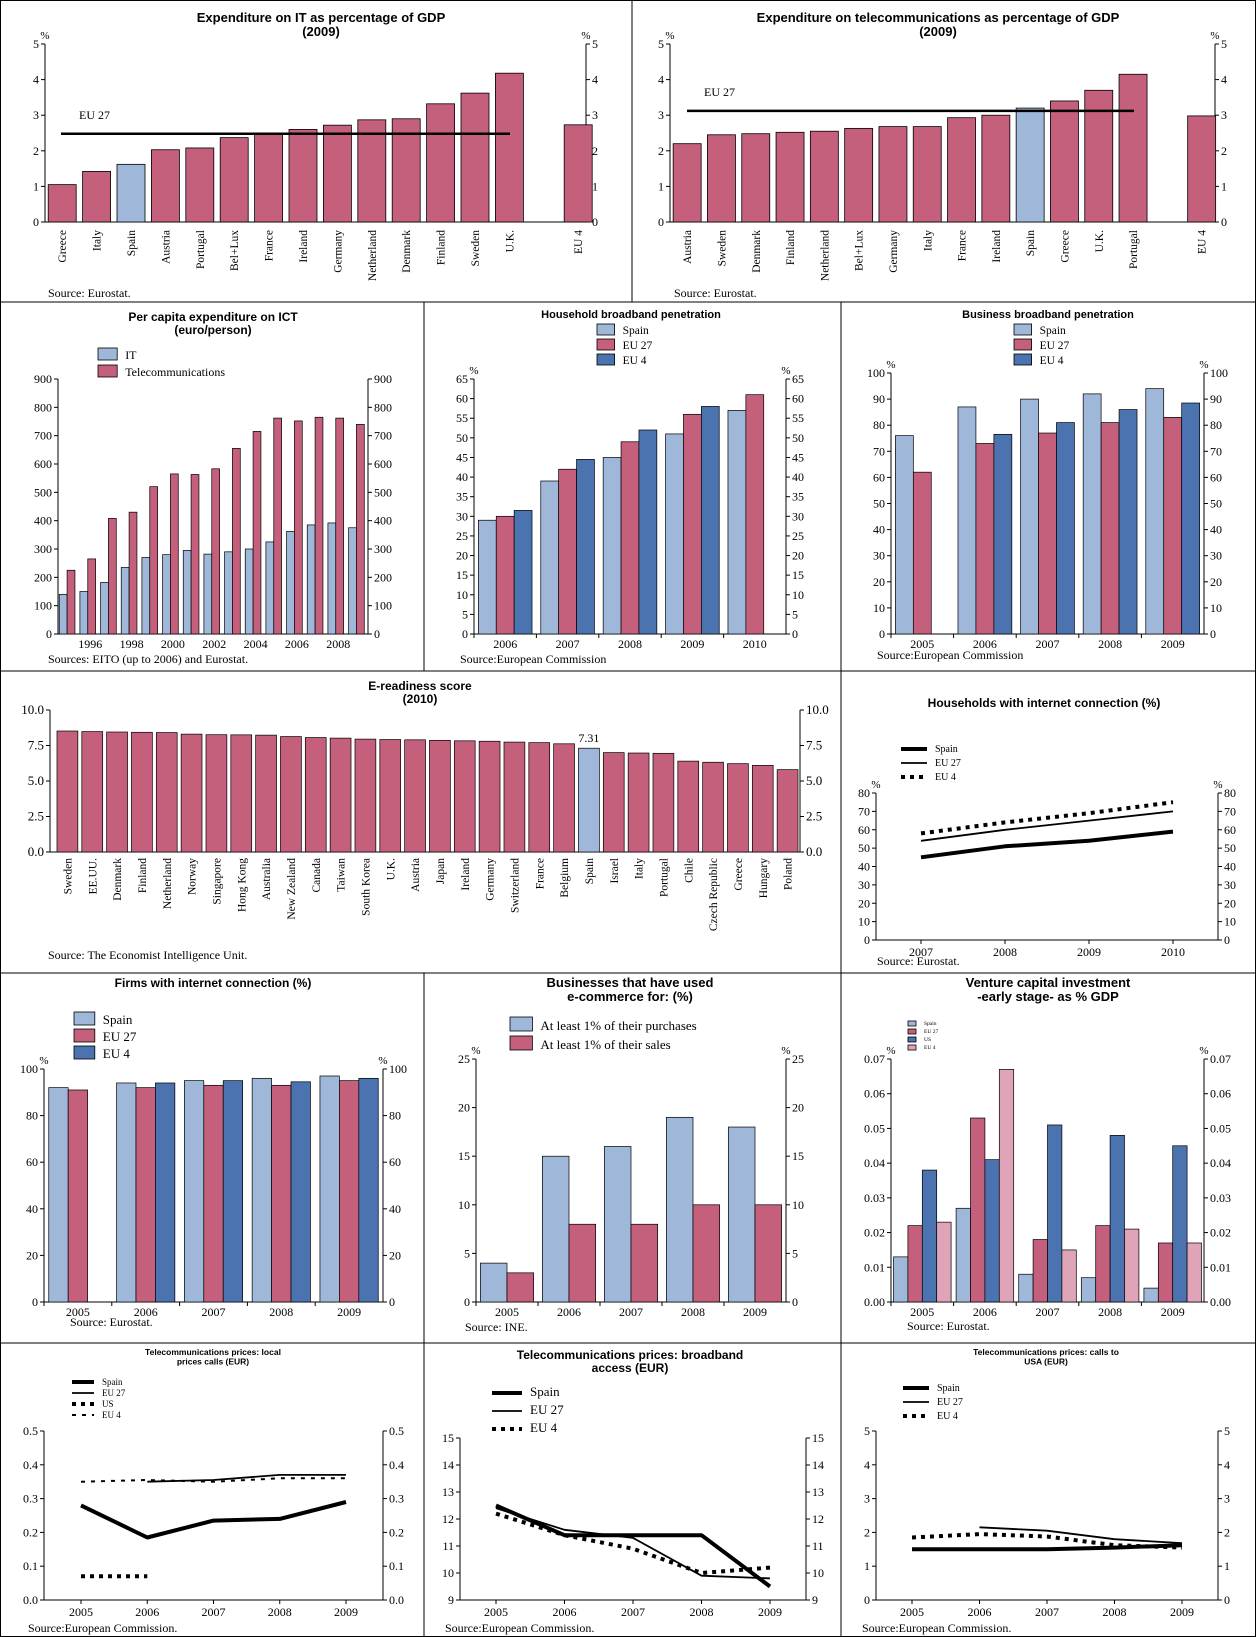 Image resolution: width=1256 pixels, height=1637 pixels. I want to click on ecommerce-ytick-label-left: 25, so click(464, 1059).